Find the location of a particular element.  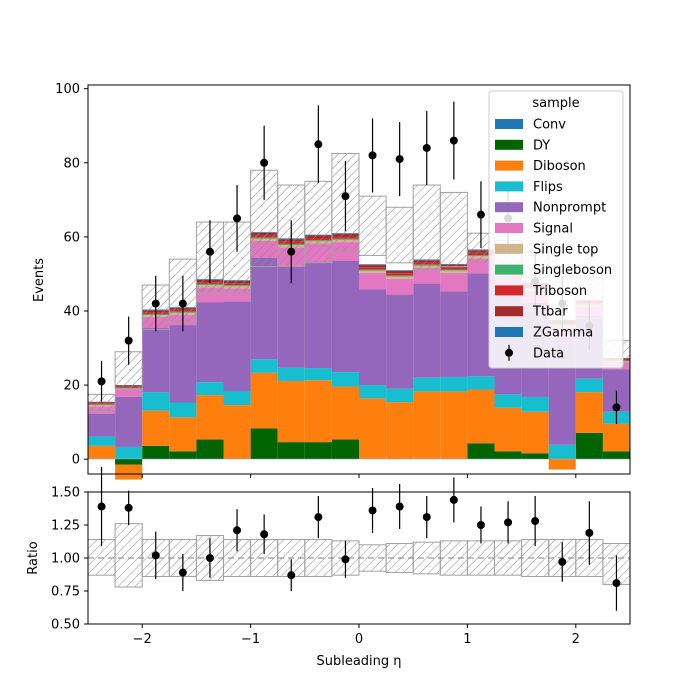

legend-label: ZGamma is located at coordinates (563, 333).